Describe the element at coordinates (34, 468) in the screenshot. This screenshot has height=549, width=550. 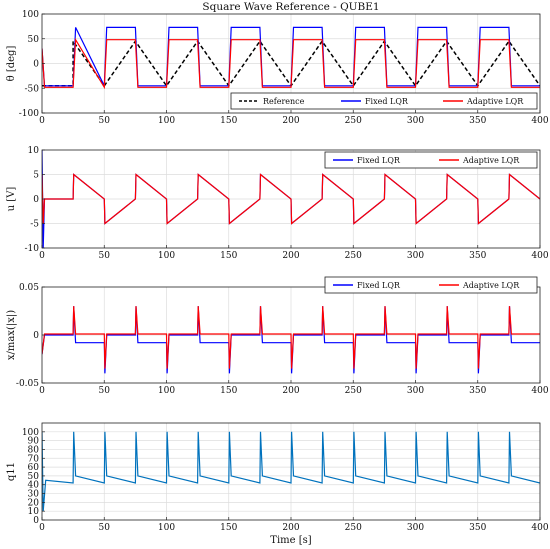
I see `y-tick-label: 60` at that location.